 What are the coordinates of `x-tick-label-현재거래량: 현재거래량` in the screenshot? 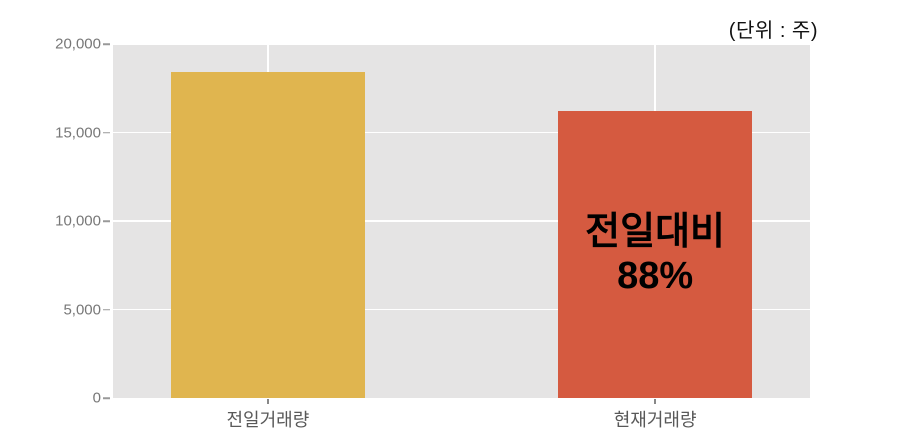 It's located at (655, 420).